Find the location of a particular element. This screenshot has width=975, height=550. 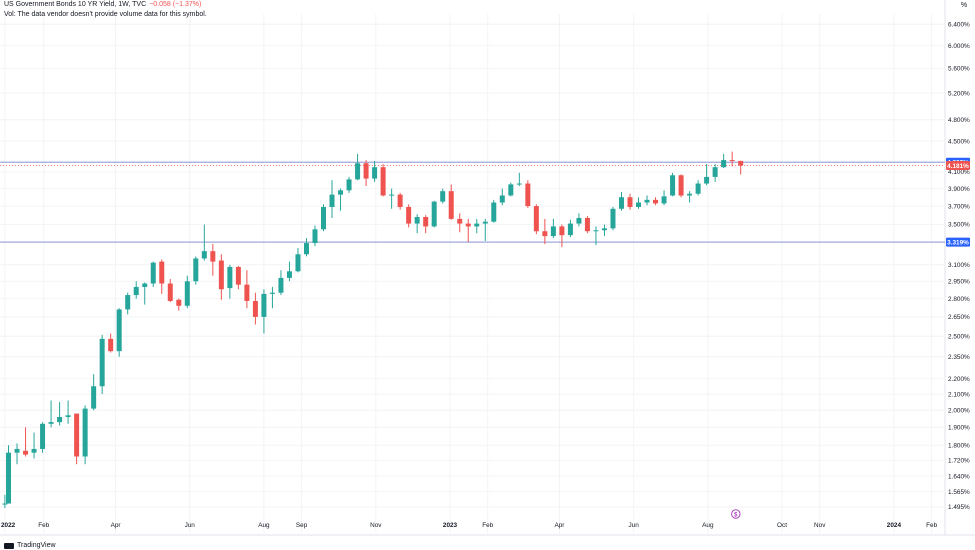

price-tick-label: 4.100% is located at coordinates (959, 172).